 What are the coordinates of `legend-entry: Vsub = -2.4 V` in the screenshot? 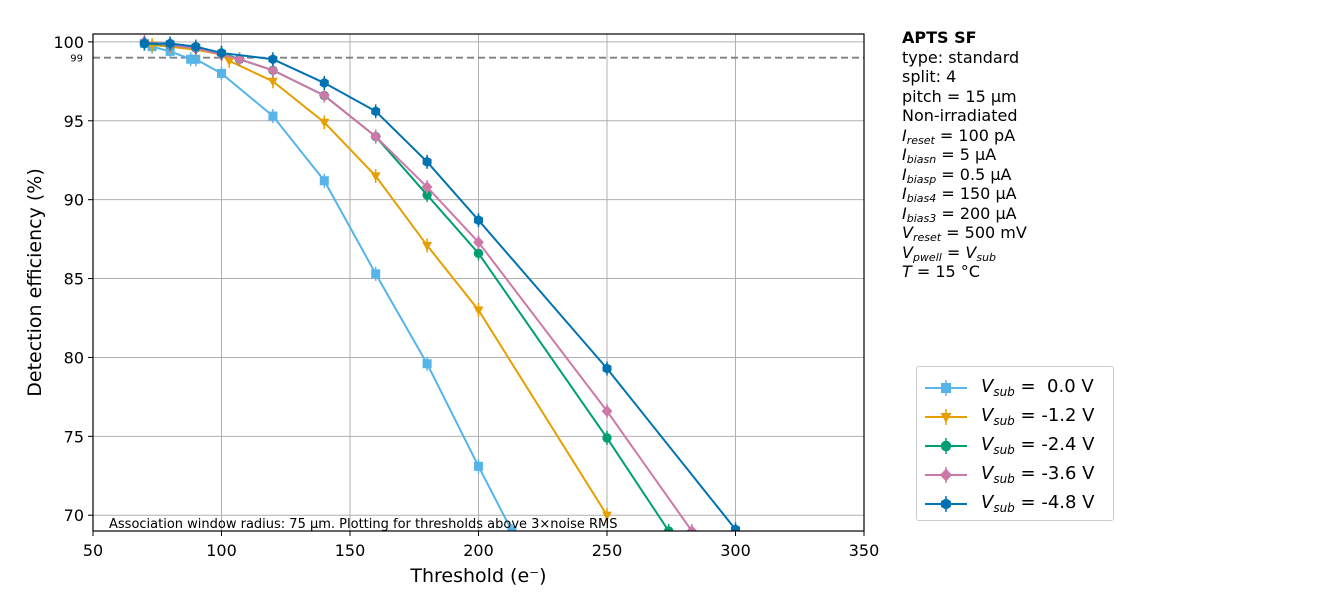 It's located at (1015, 445).